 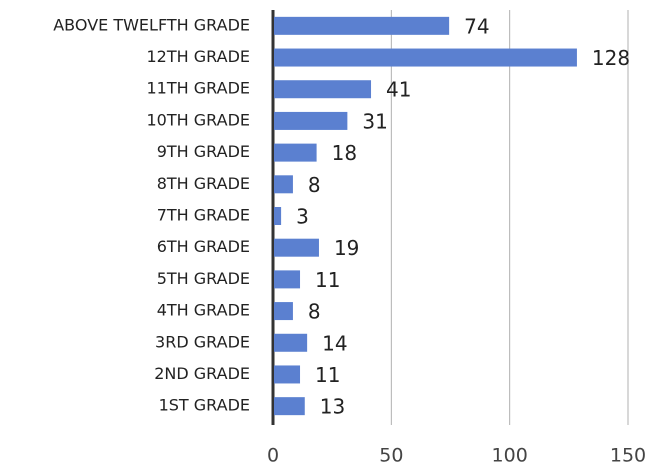 I want to click on y-tick-label: 3RD GRADE, so click(x=202, y=341).